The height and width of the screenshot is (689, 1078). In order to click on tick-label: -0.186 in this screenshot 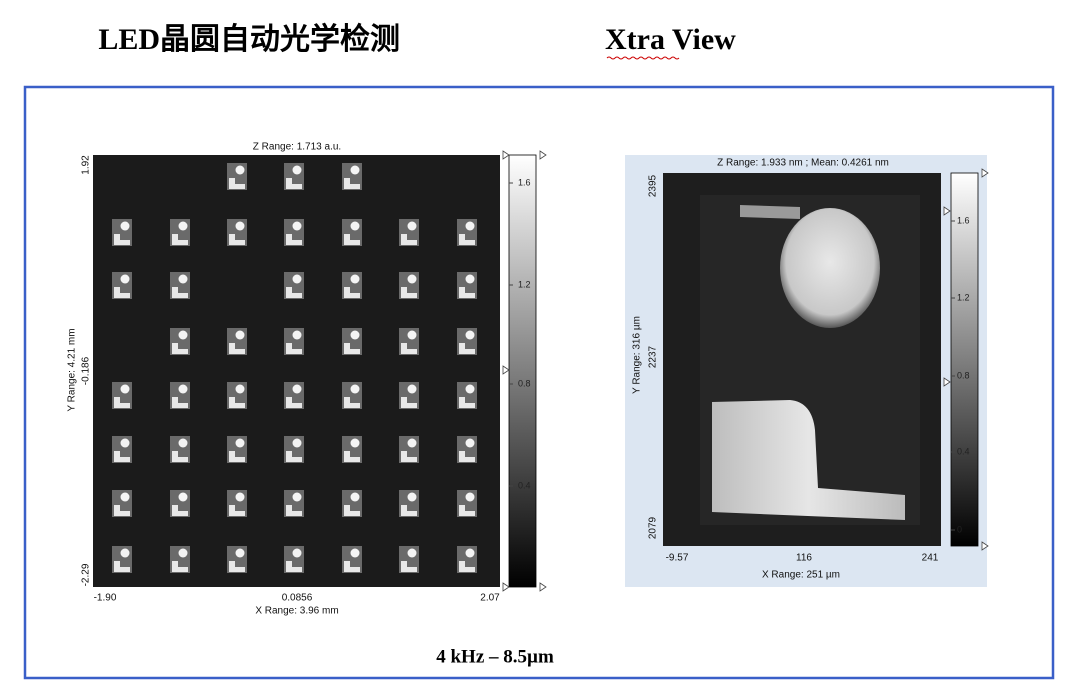, I will do `click(86, 370)`.